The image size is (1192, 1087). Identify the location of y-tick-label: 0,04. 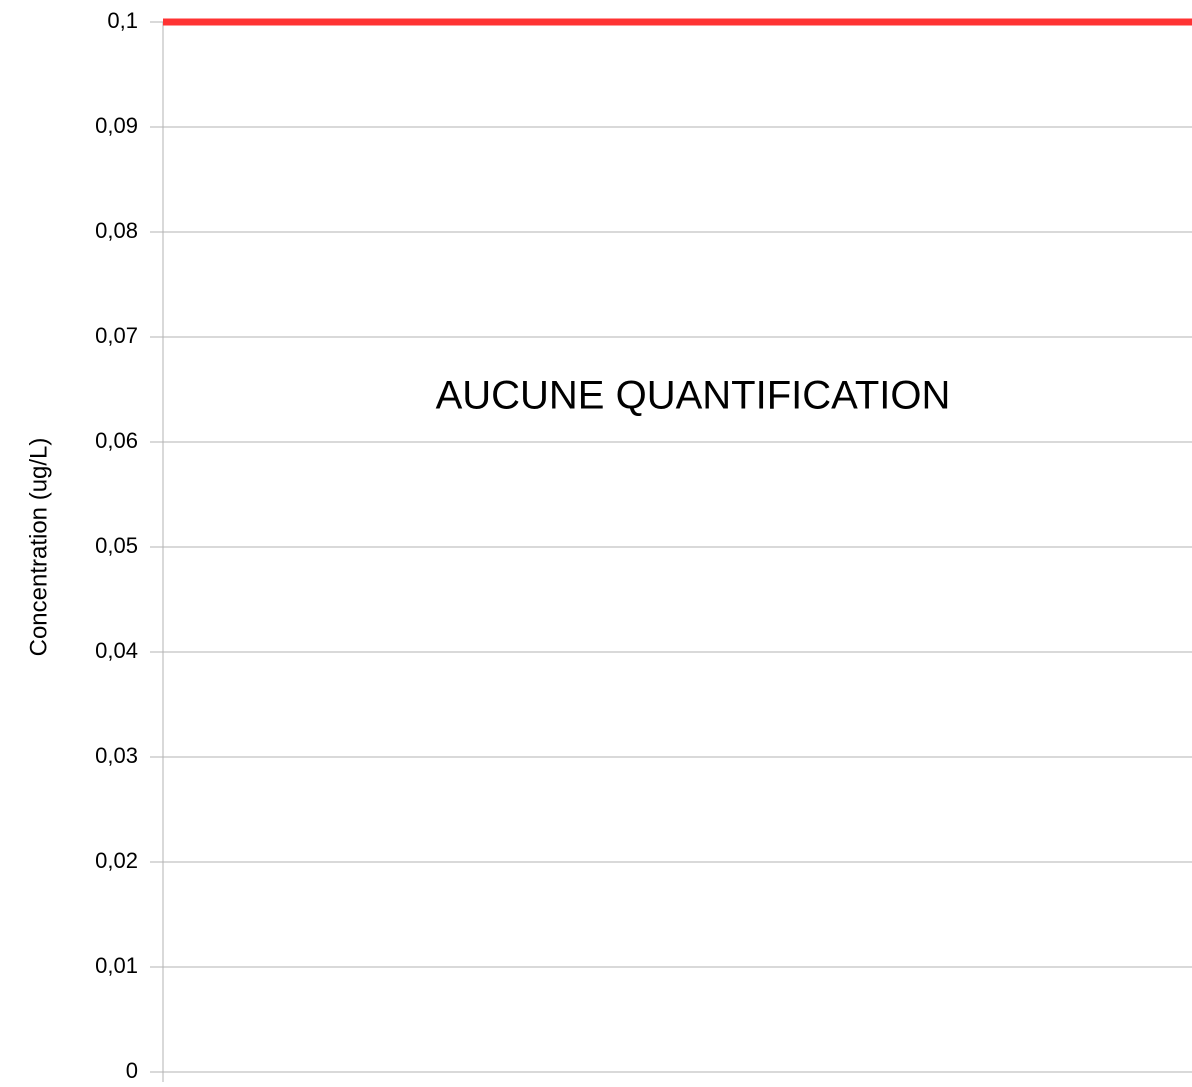
(116, 650).